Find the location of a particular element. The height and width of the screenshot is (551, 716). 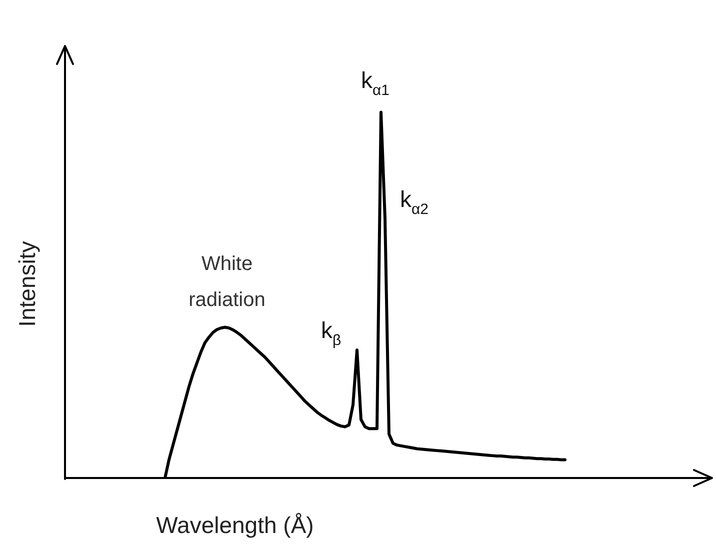

y-axis-title: Intensity is located at coordinates (27, 283).